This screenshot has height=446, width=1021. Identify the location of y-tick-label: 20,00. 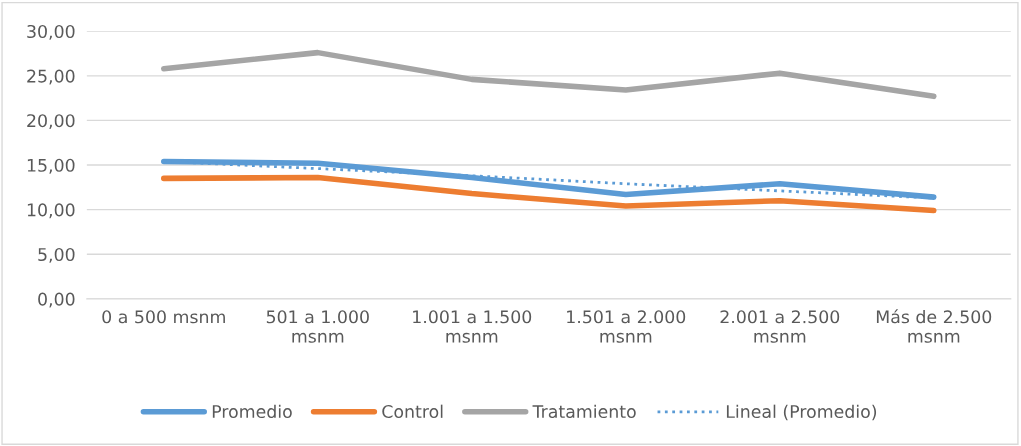
(51, 122).